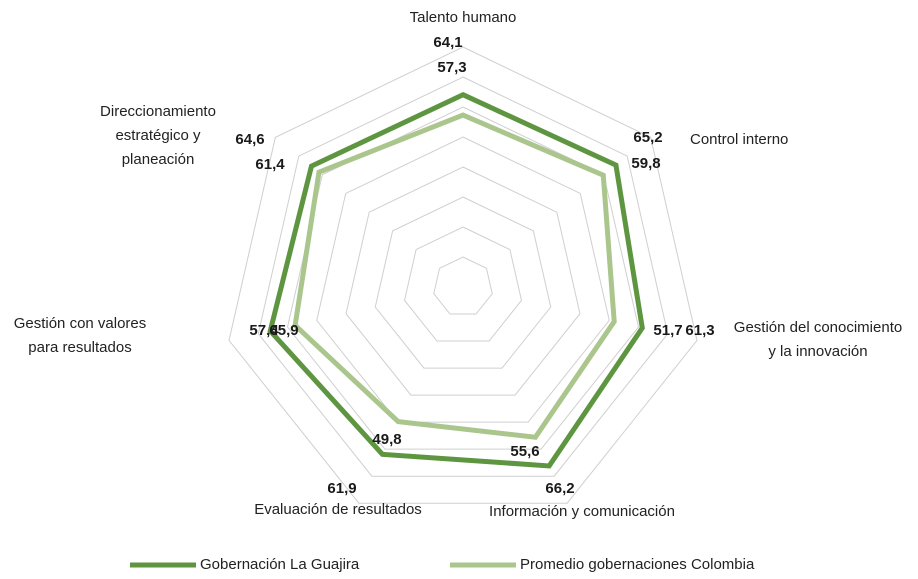  What do you see at coordinates (270, 164) in the screenshot?
I see `value-label: 61,4` at bounding box center [270, 164].